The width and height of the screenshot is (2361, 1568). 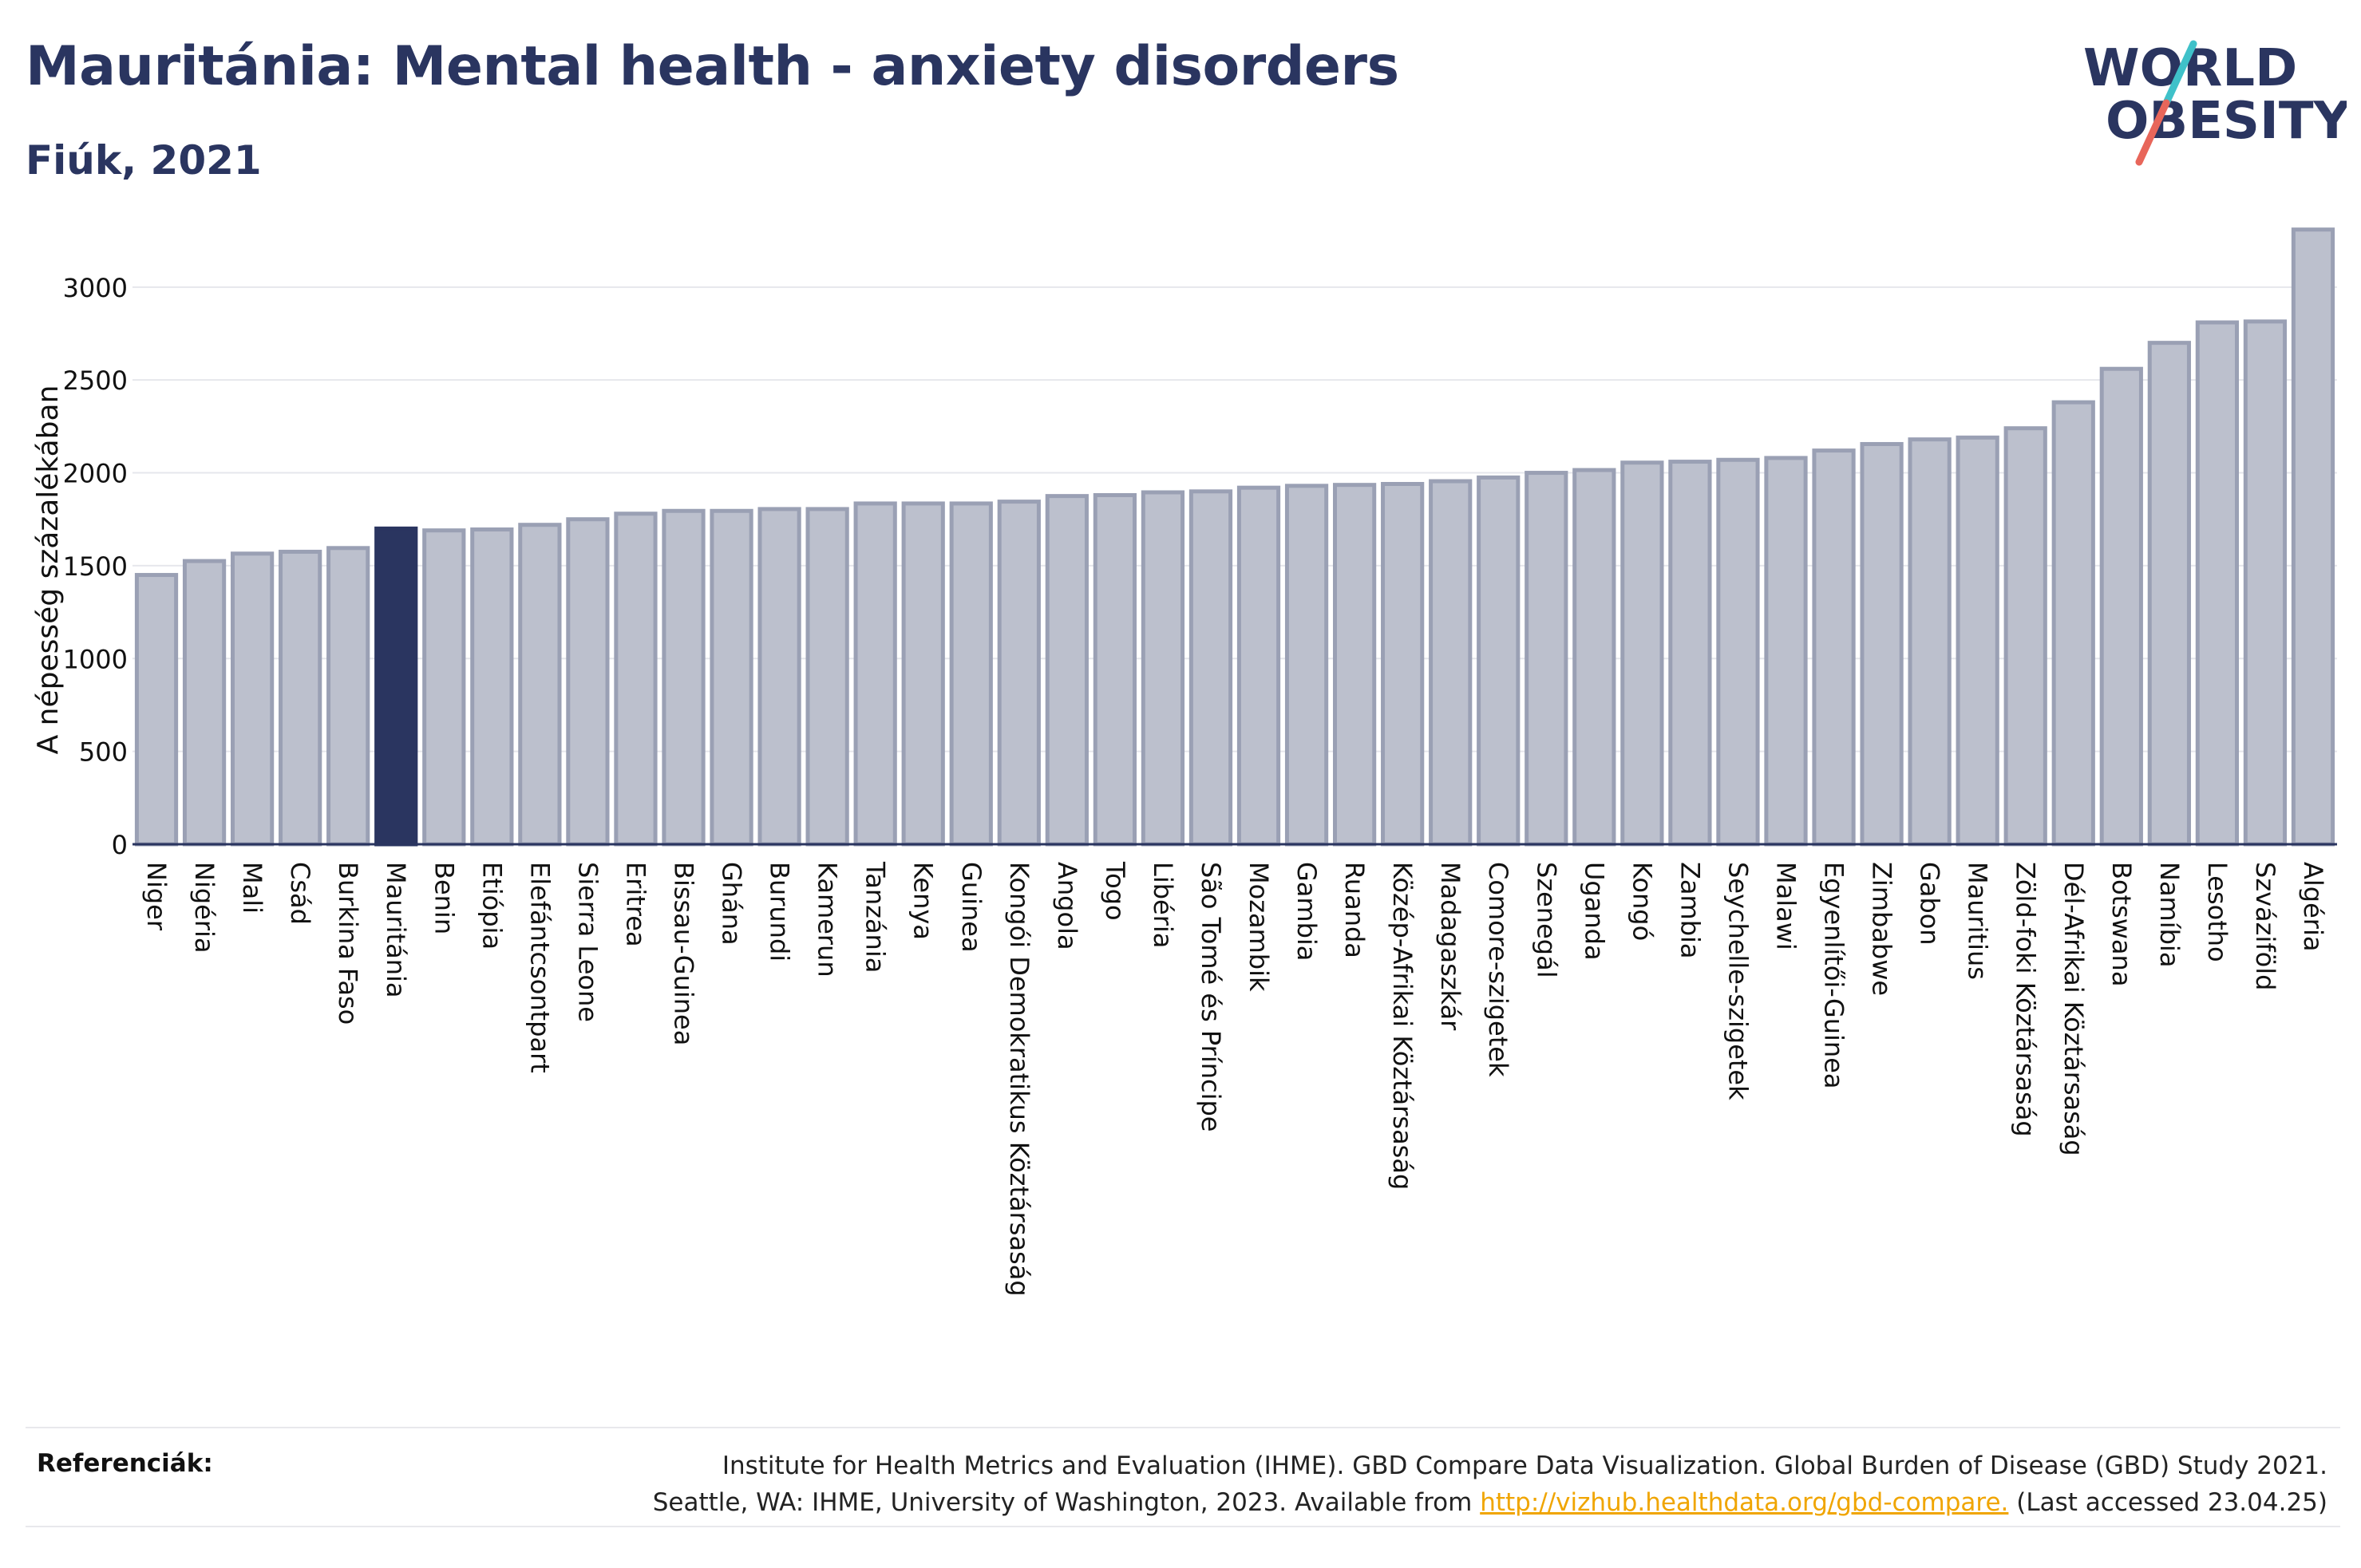 I want to click on x-tick-label: Lesotho, so click(x=2217, y=912).